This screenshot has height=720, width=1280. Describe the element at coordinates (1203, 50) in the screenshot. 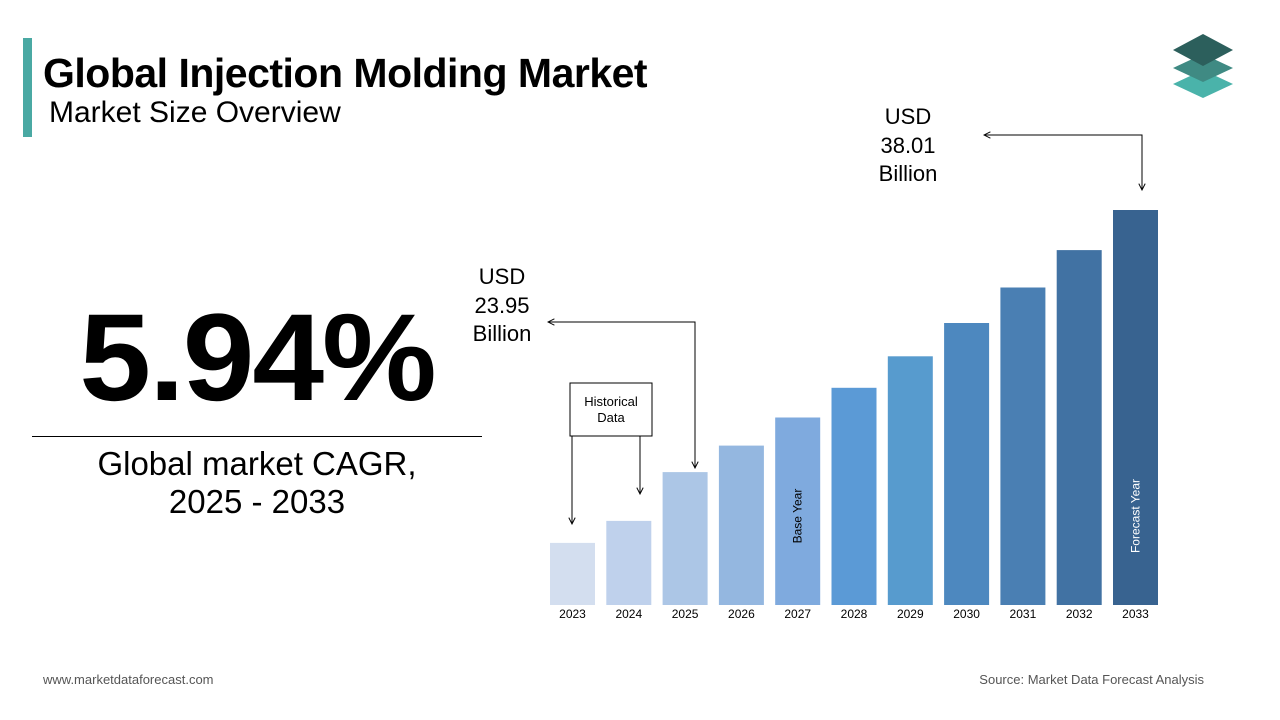

I see `logo-layer-top` at that location.